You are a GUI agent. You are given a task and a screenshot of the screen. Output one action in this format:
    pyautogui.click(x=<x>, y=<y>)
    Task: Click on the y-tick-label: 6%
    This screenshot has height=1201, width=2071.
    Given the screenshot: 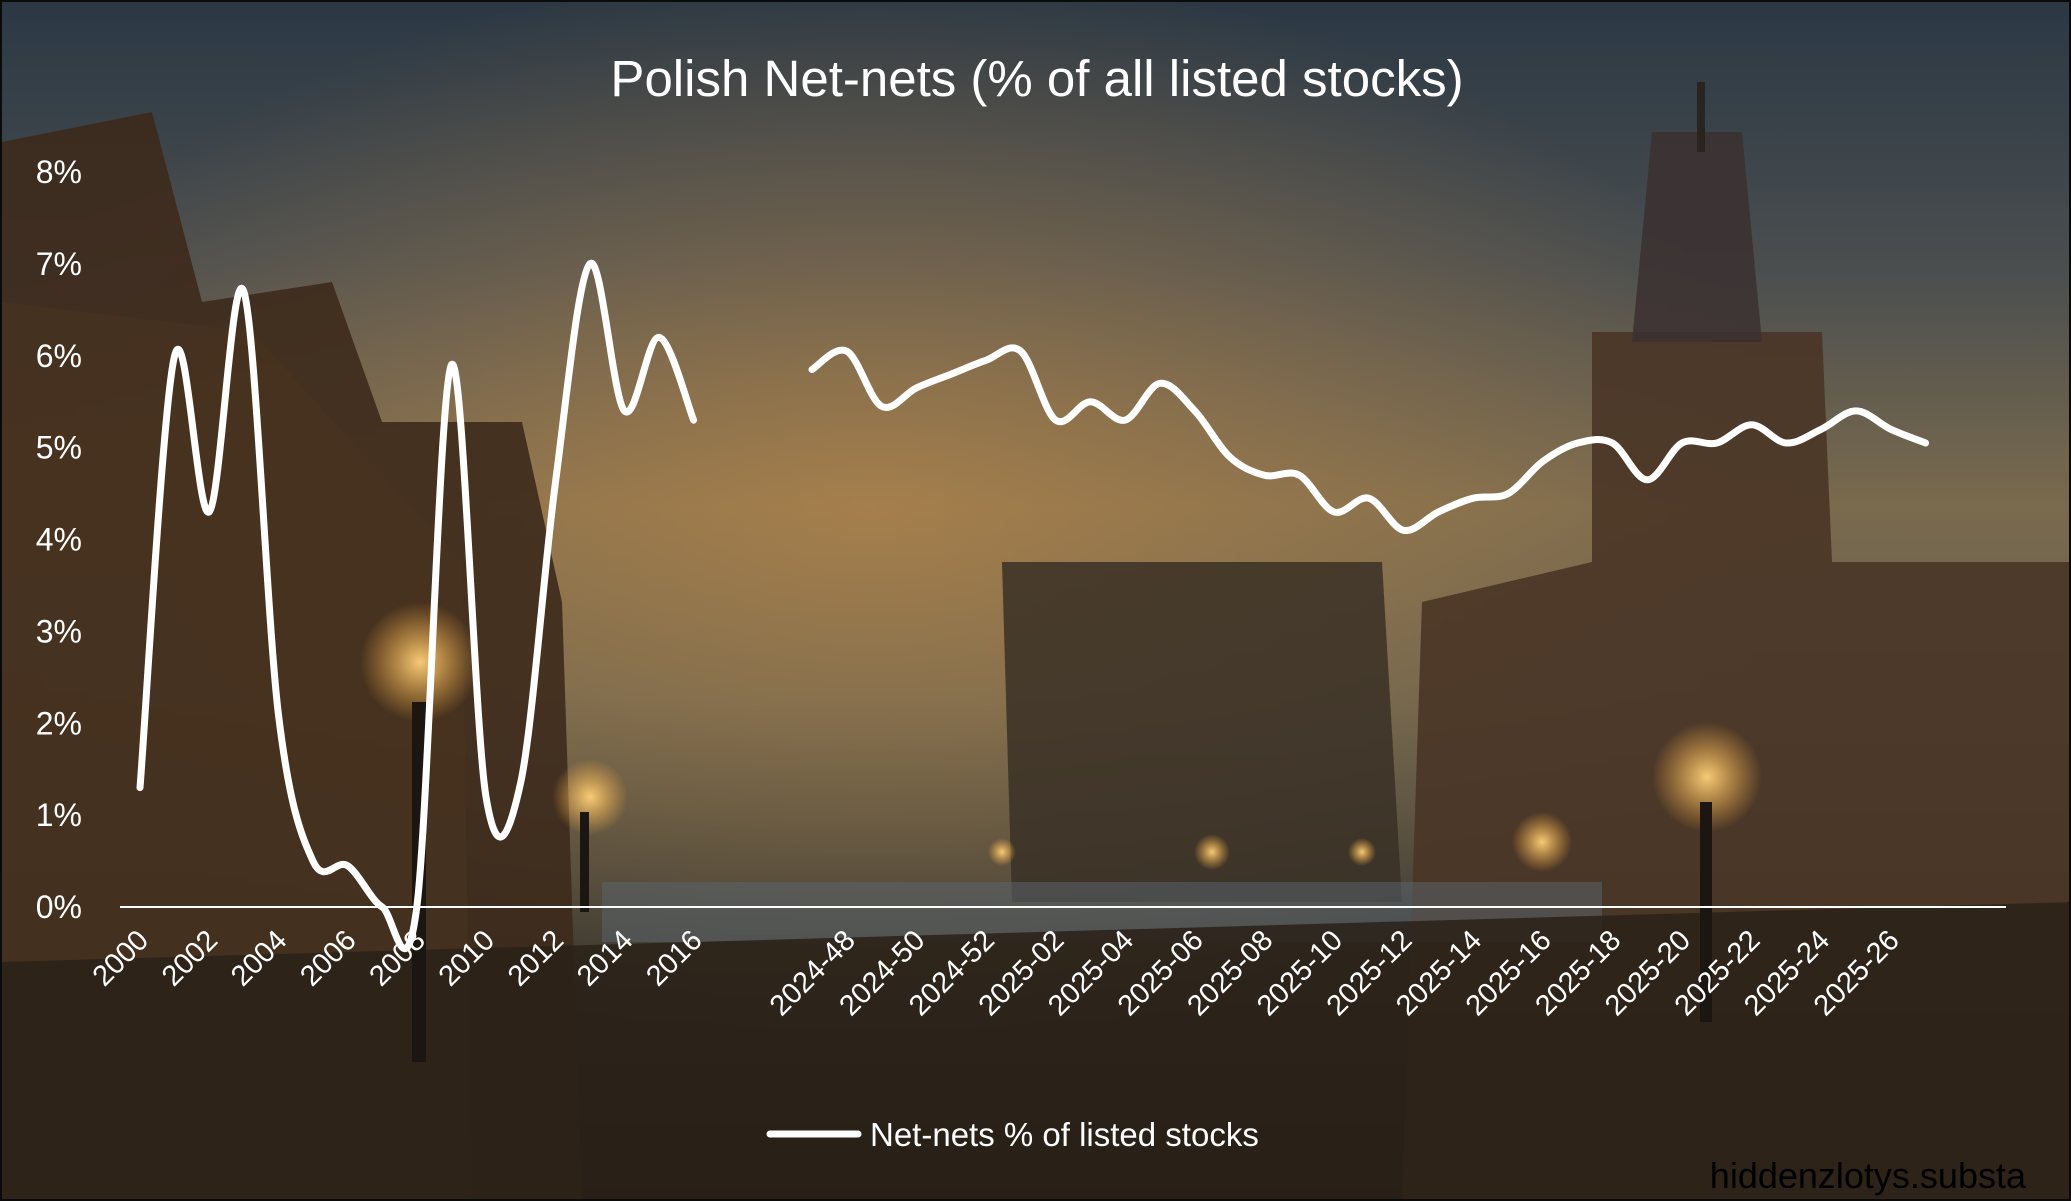 What is the action you would take?
    pyautogui.click(x=59, y=356)
    